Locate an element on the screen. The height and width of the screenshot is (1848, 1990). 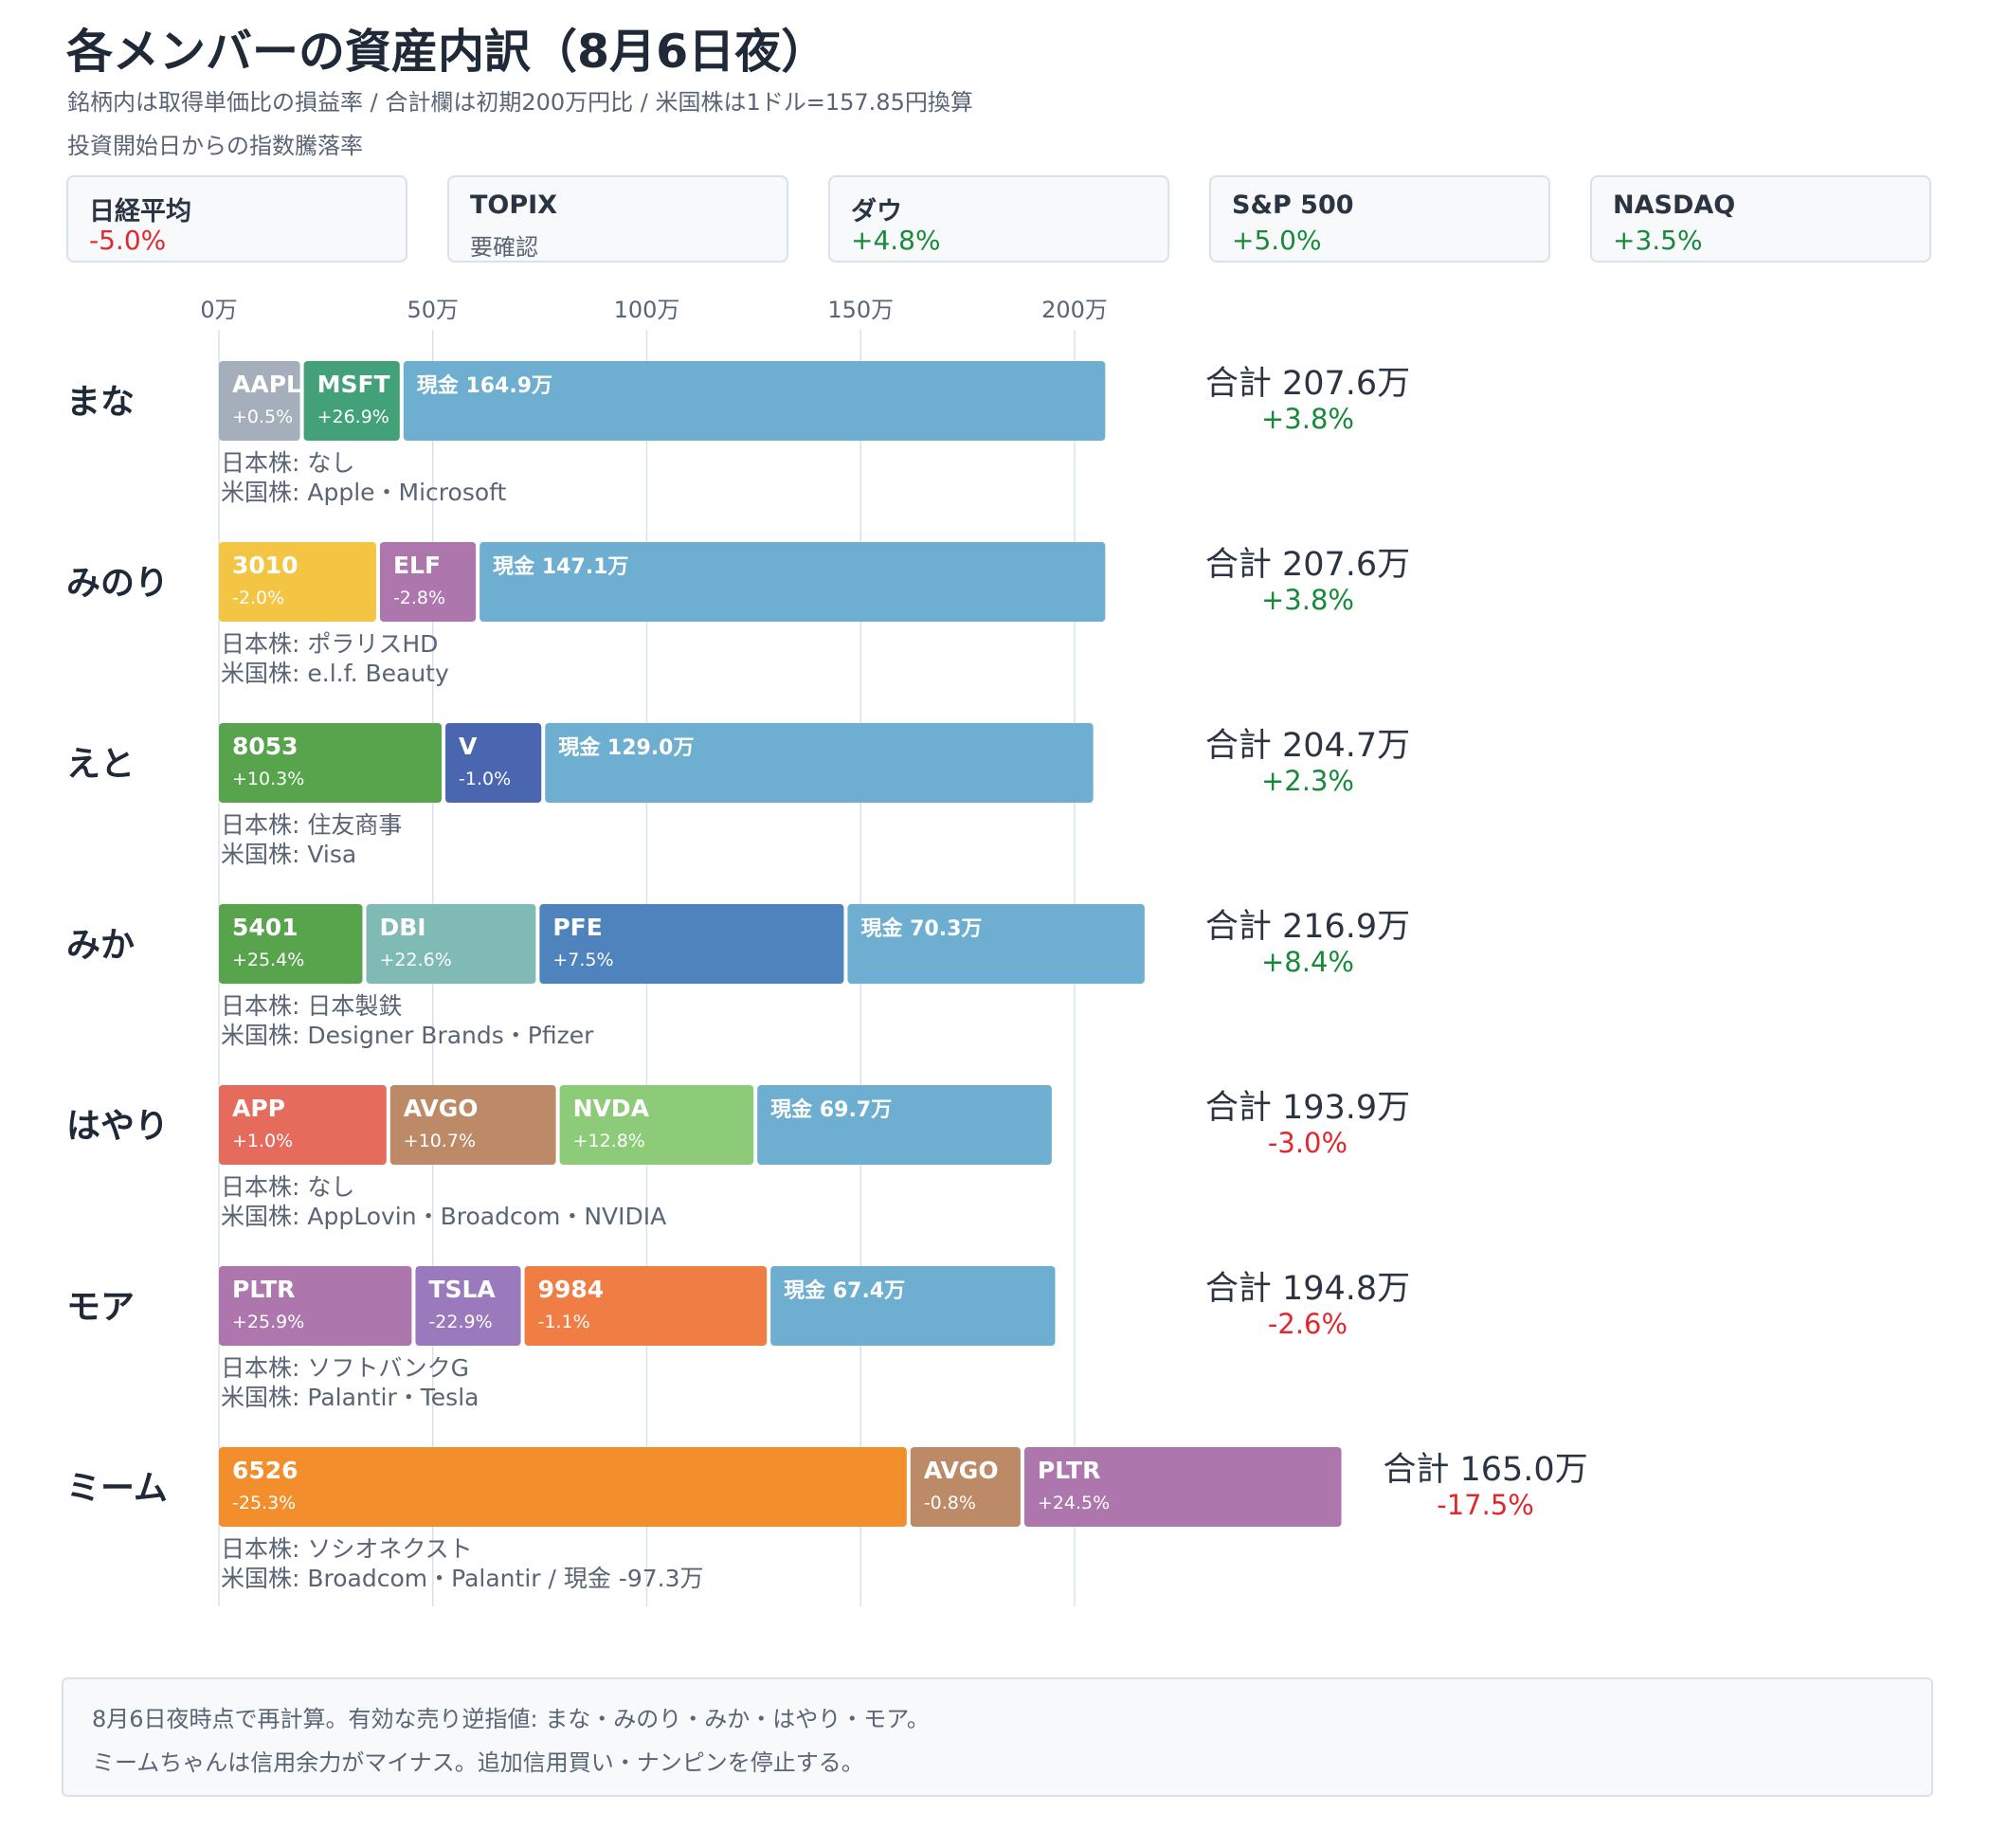
segment-pct-label: -0.8% is located at coordinates (950, 1503).